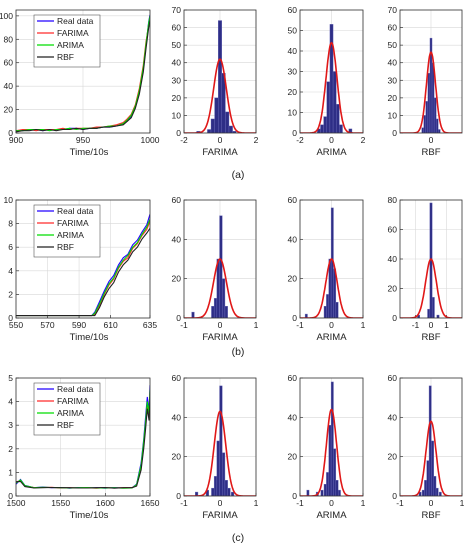 This screenshot has width=476, height=555. Describe the element at coordinates (150, 325) in the screenshot. I see `x-tick-label: 635` at that location.